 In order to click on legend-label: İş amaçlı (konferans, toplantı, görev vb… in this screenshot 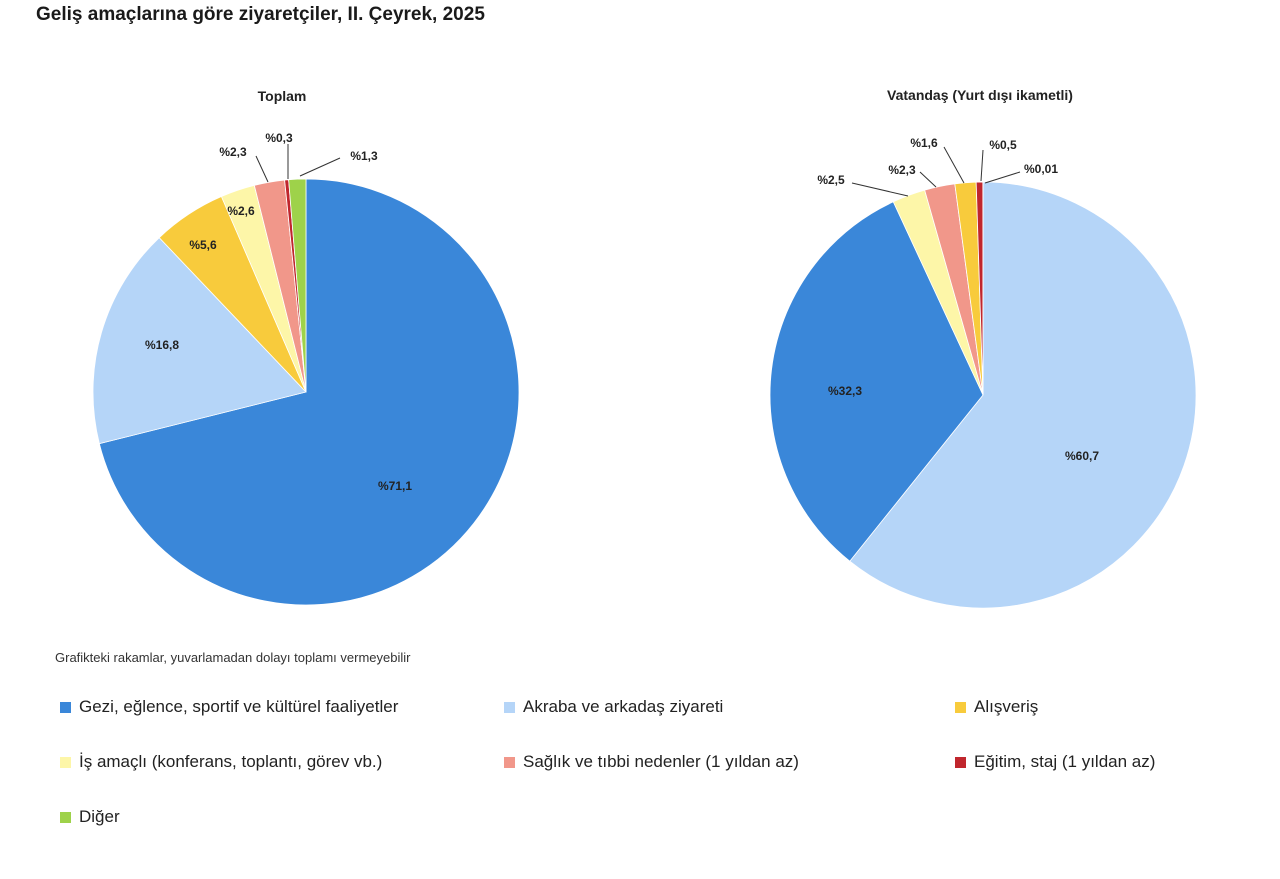, I will do `click(231, 761)`.